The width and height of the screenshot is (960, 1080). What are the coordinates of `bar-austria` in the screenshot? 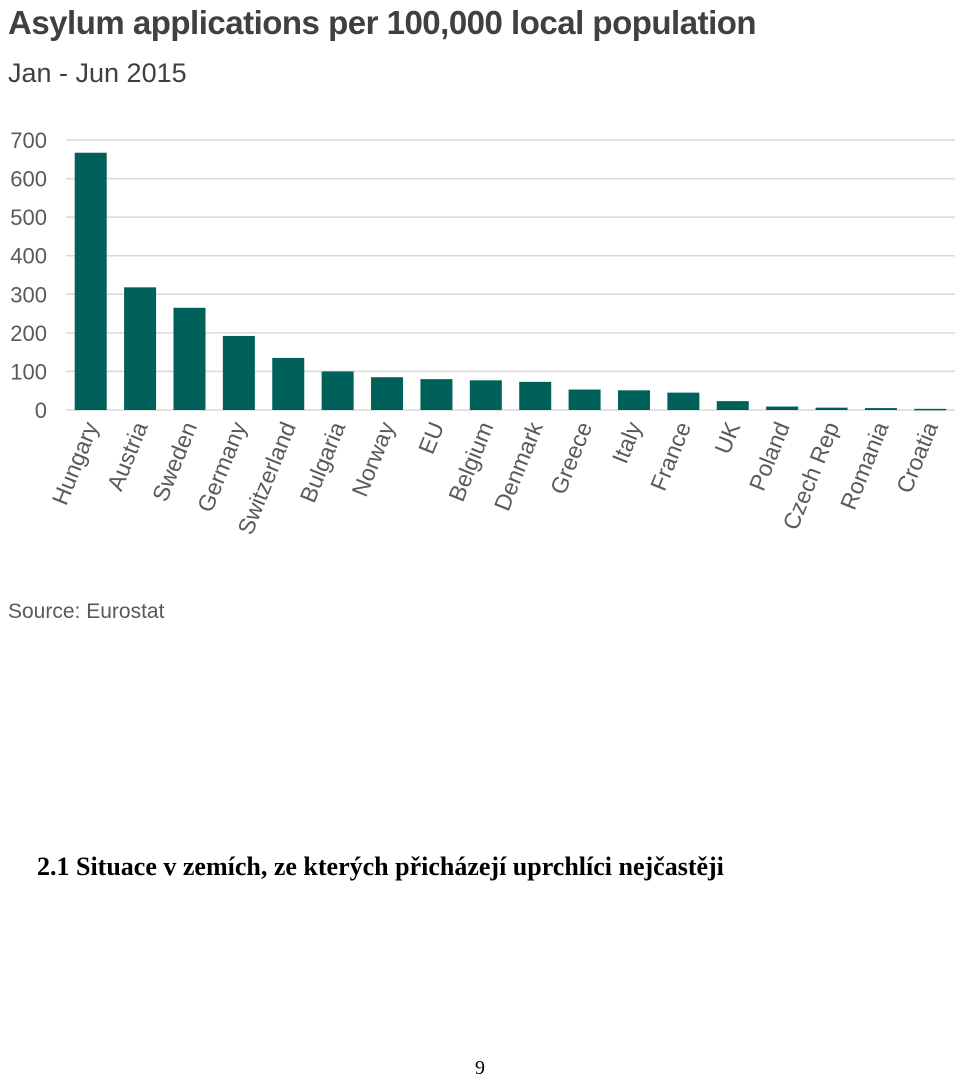 It's located at (140, 348).